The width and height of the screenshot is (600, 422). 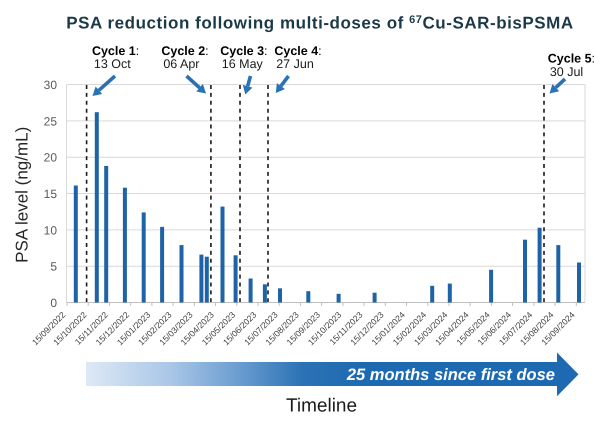 I want to click on svg-text: Timeline, so click(x=321, y=406).